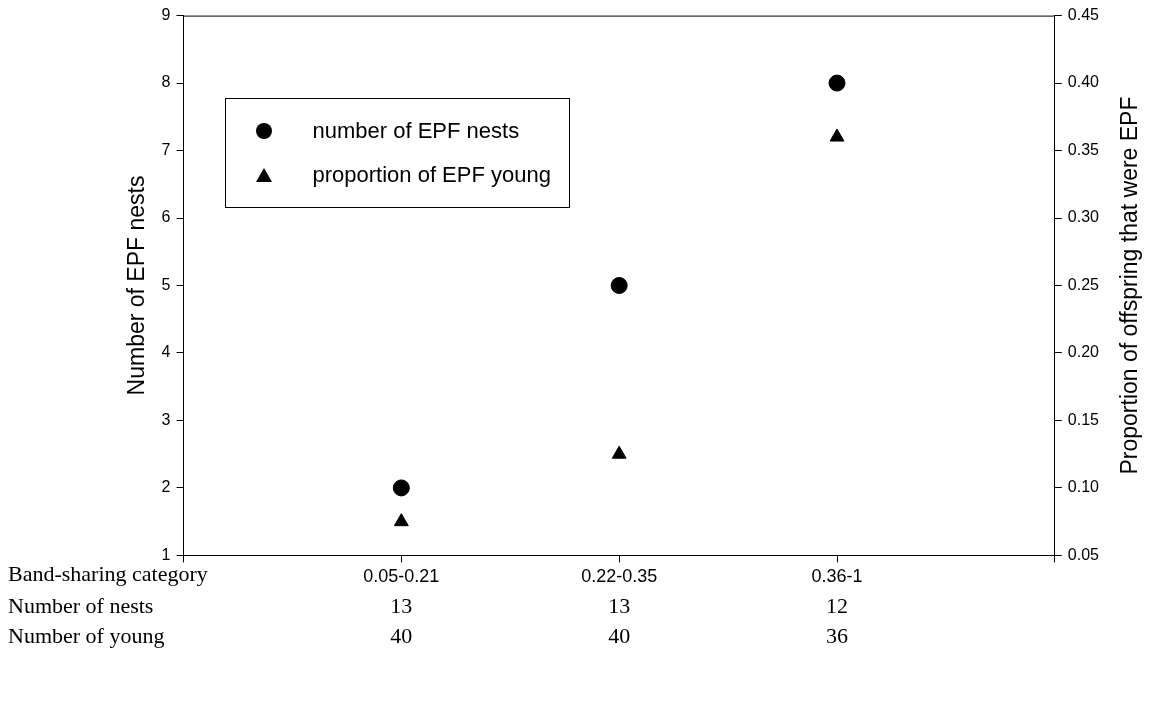  Describe the element at coordinates (166, 419) in the screenshot. I see `y-tick-label: 3` at that location.